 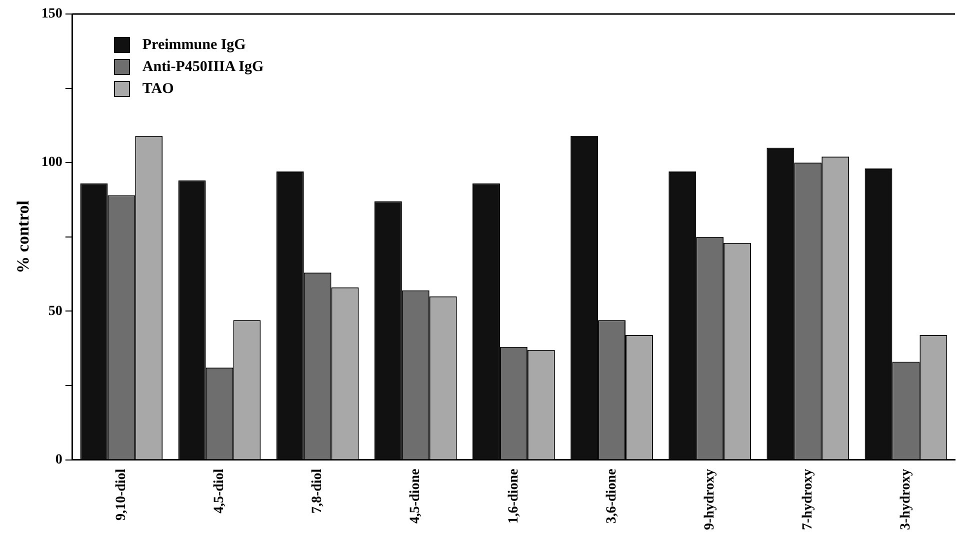 What do you see at coordinates (58, 460) in the screenshot?
I see `y-tick-label: 0` at bounding box center [58, 460].